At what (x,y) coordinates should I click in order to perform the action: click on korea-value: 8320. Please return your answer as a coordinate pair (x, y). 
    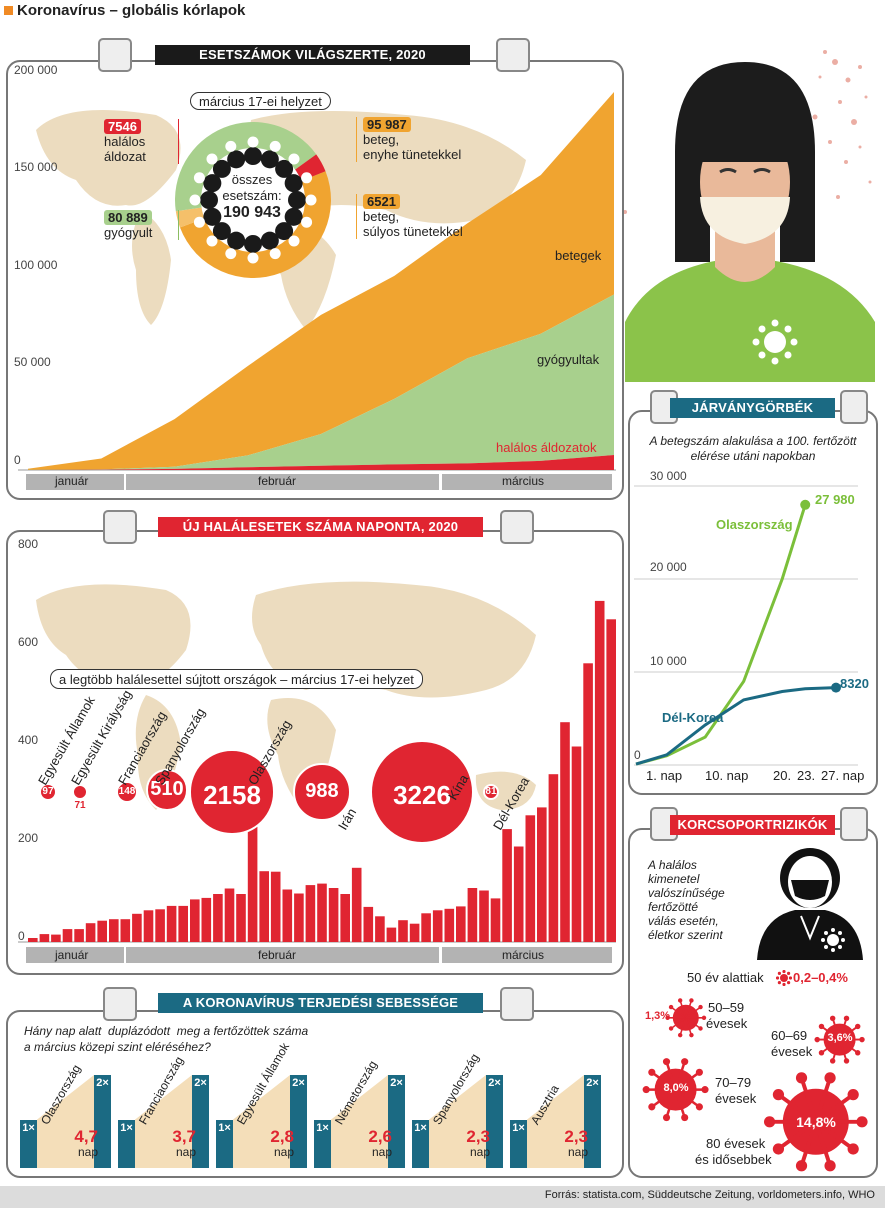
    Looking at the image, I should click on (854, 683).